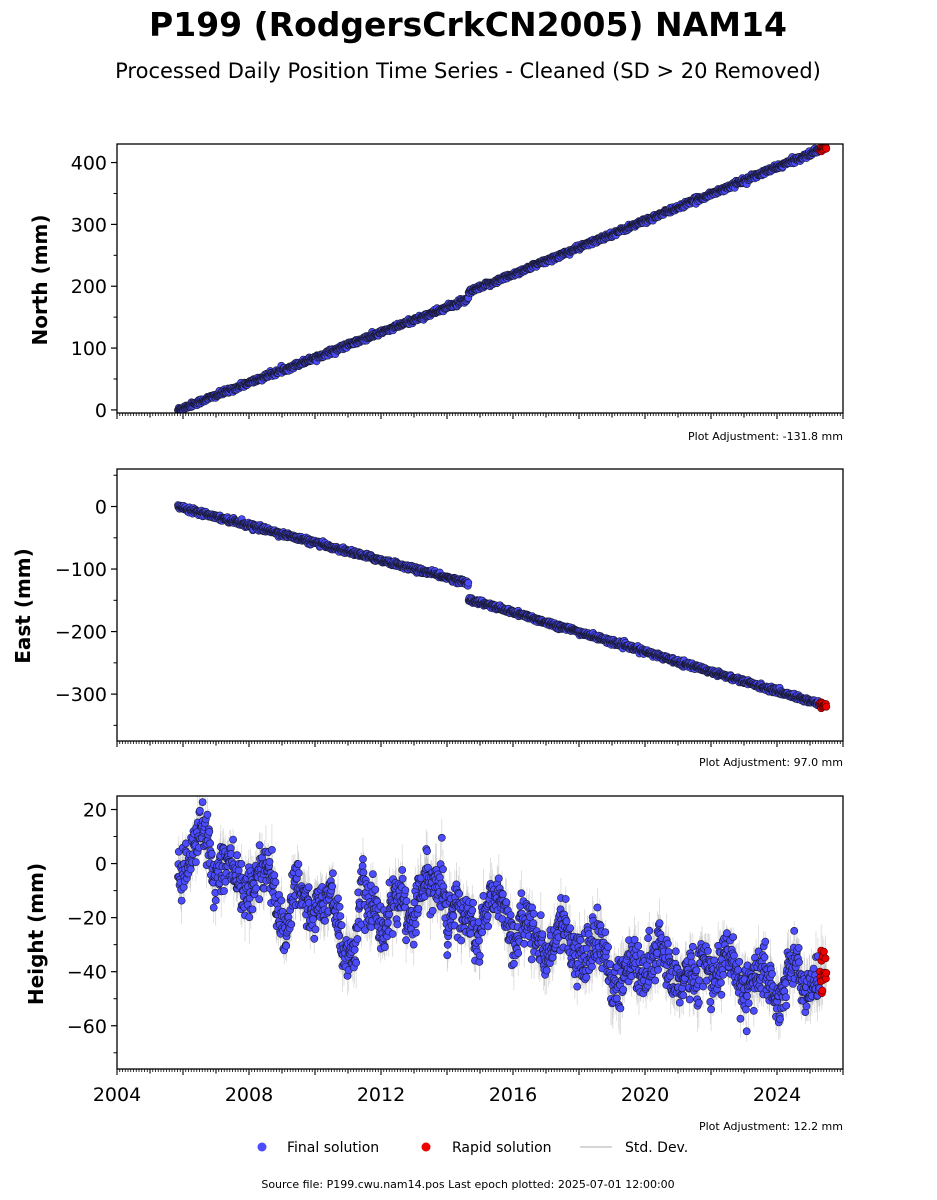  Describe the element at coordinates (89, 287) in the screenshot. I see `y-tick-label: 200` at that location.